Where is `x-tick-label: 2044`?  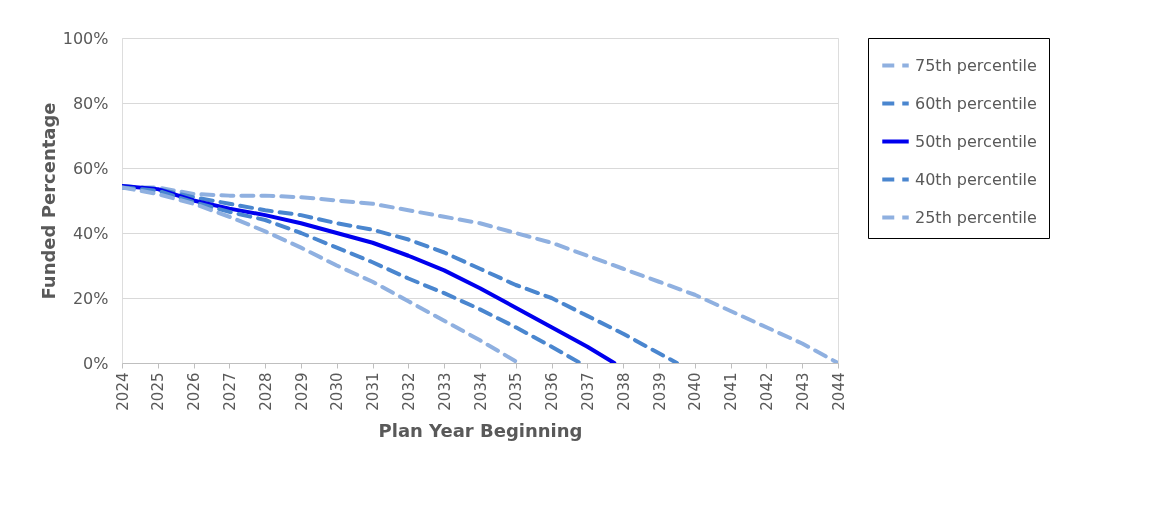 x-tick-label: 2044 is located at coordinates (838, 391).